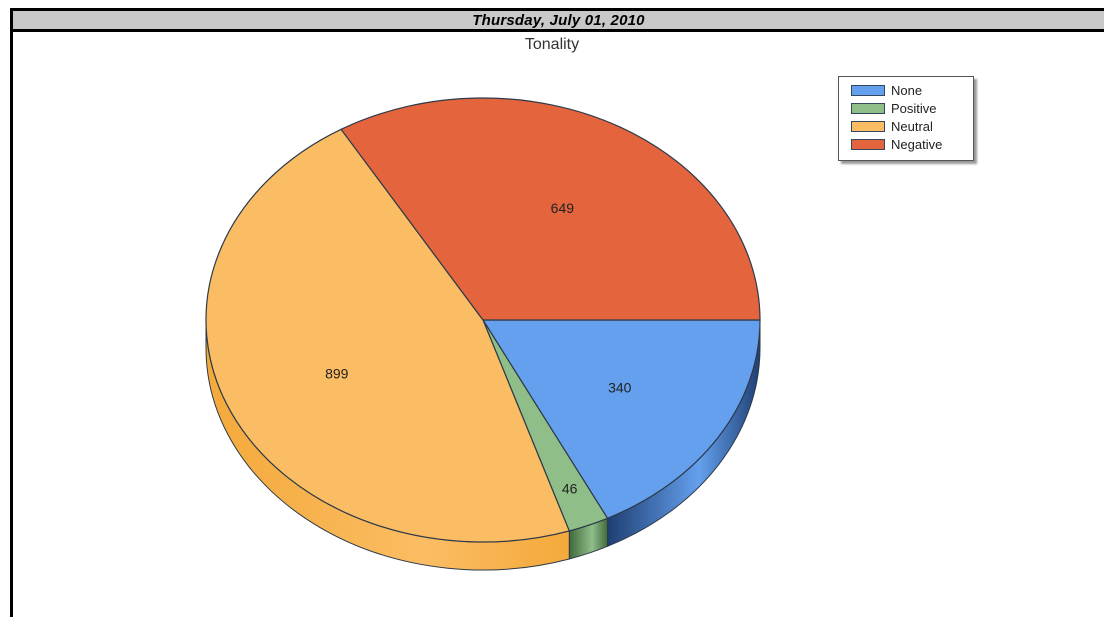 The height and width of the screenshot is (617, 1104). Describe the element at coordinates (907, 90) in the screenshot. I see `legend-label-none: None` at that location.